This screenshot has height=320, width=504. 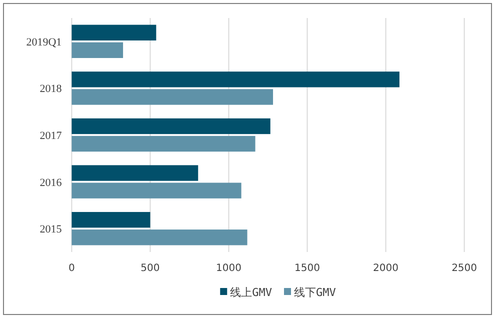 I want to click on legend-label: 线下GMV, so click(x=315, y=292).